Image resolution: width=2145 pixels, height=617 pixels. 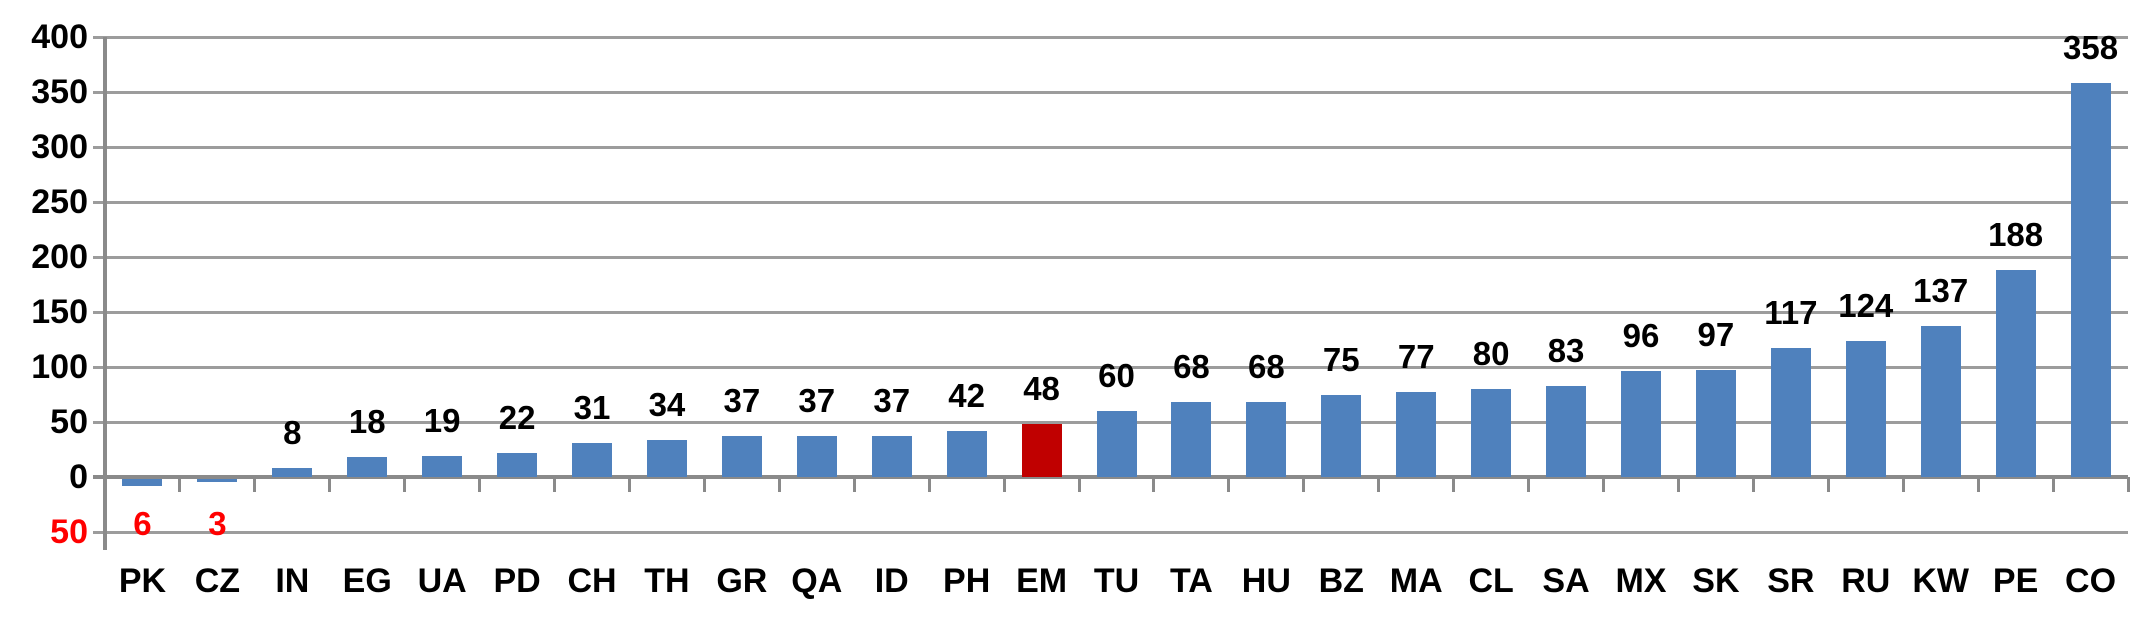 I want to click on bar-id, so click(x=891, y=456).